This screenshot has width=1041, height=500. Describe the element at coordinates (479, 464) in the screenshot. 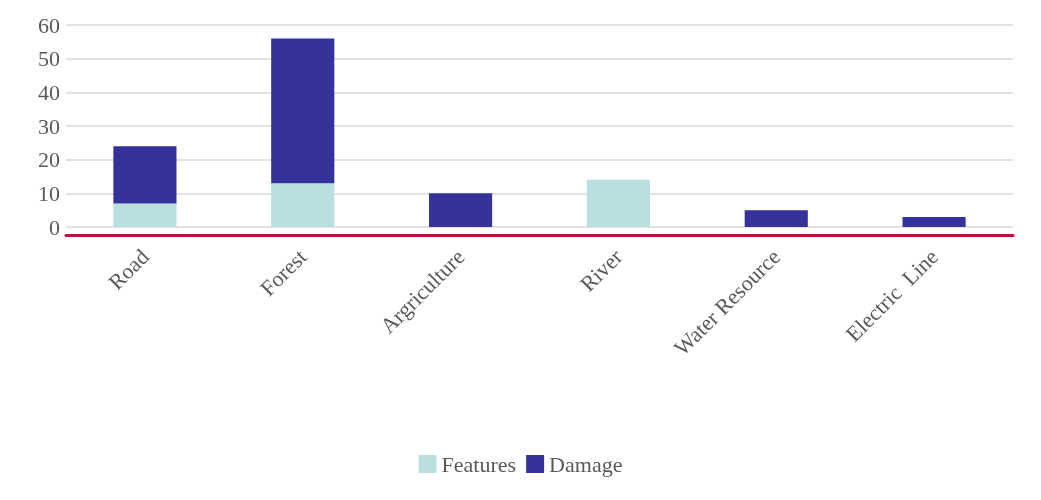

I see `legend-label: Features` at that location.